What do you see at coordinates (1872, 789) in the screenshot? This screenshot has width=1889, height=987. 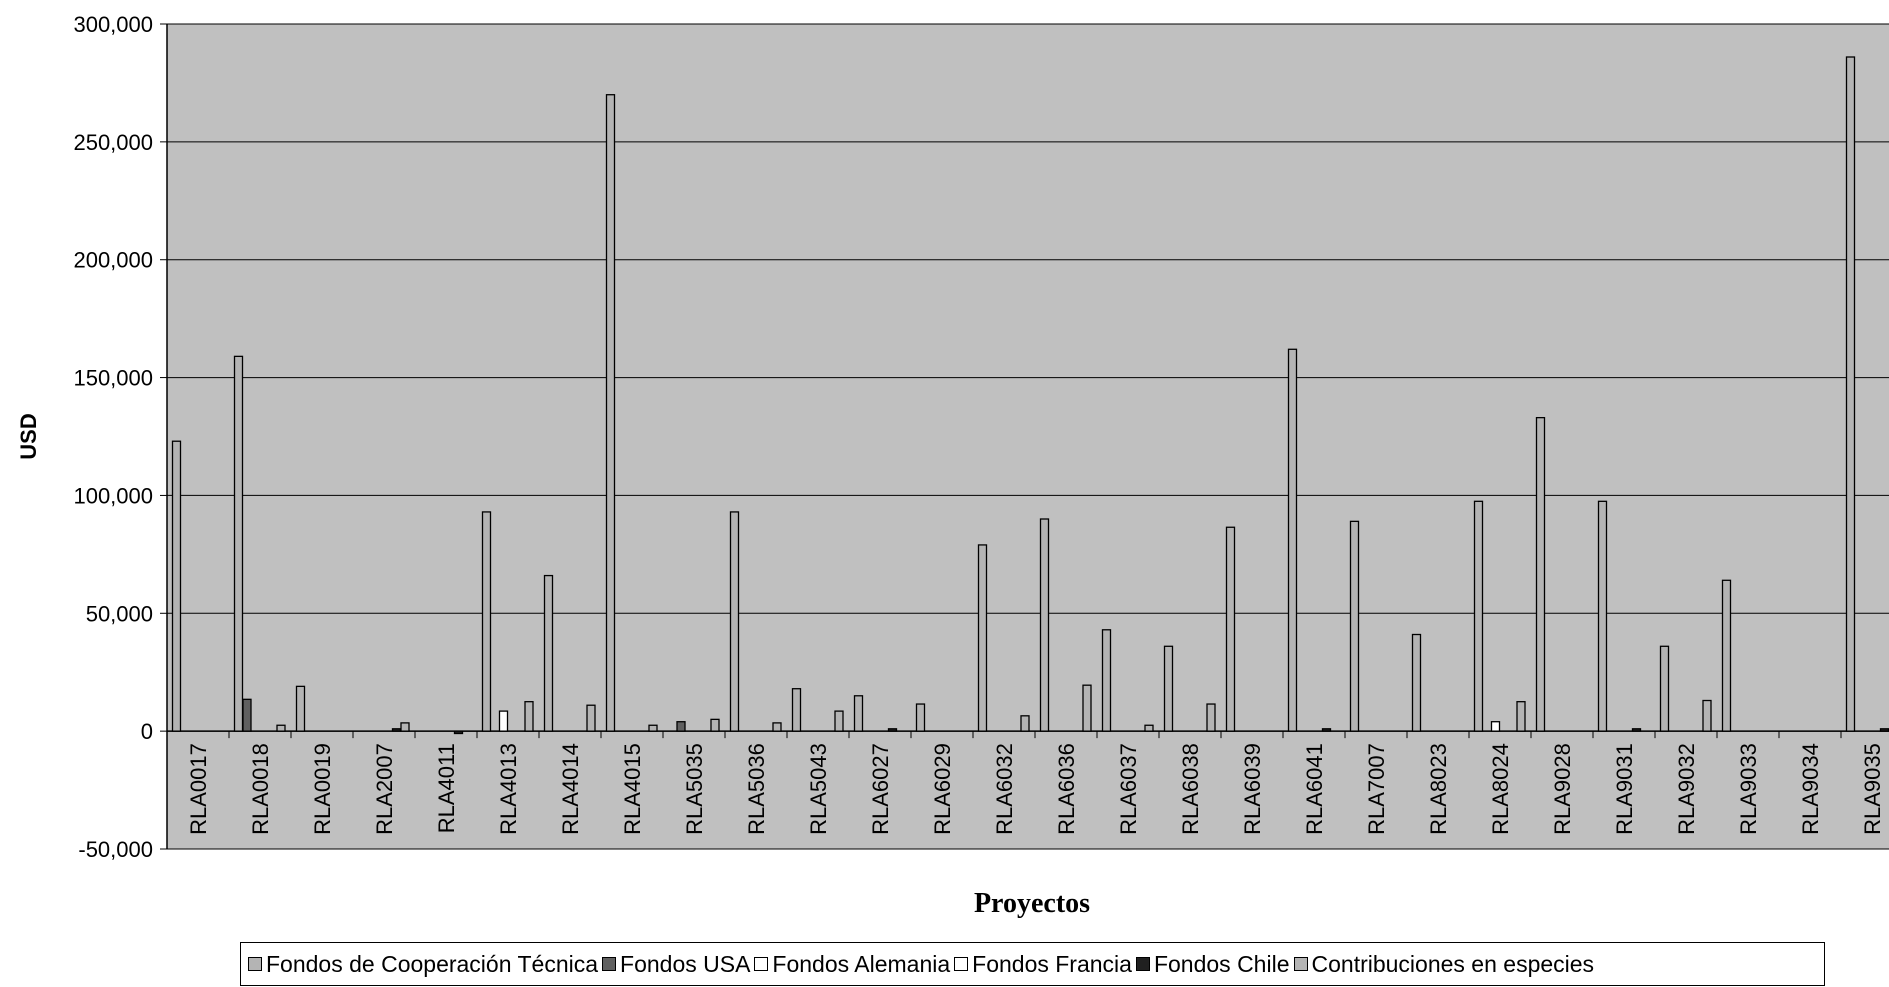 I see `x-tick-label: RLA9035` at bounding box center [1872, 789].